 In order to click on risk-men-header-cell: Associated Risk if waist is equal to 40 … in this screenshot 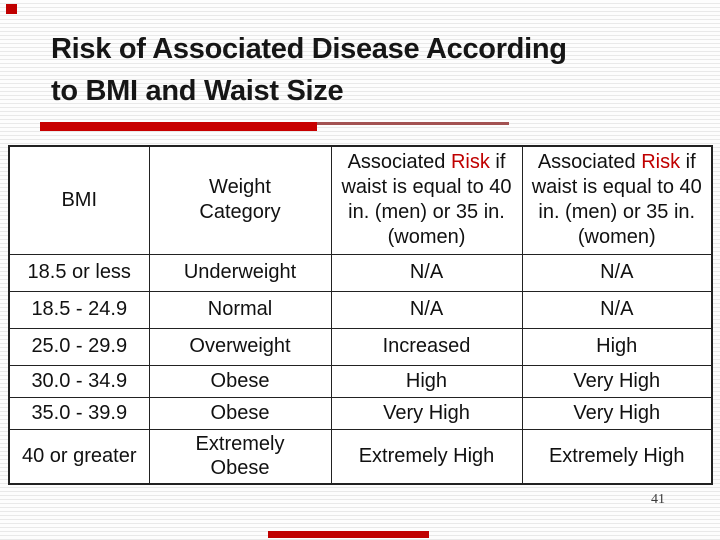, I will do `click(426, 200)`.